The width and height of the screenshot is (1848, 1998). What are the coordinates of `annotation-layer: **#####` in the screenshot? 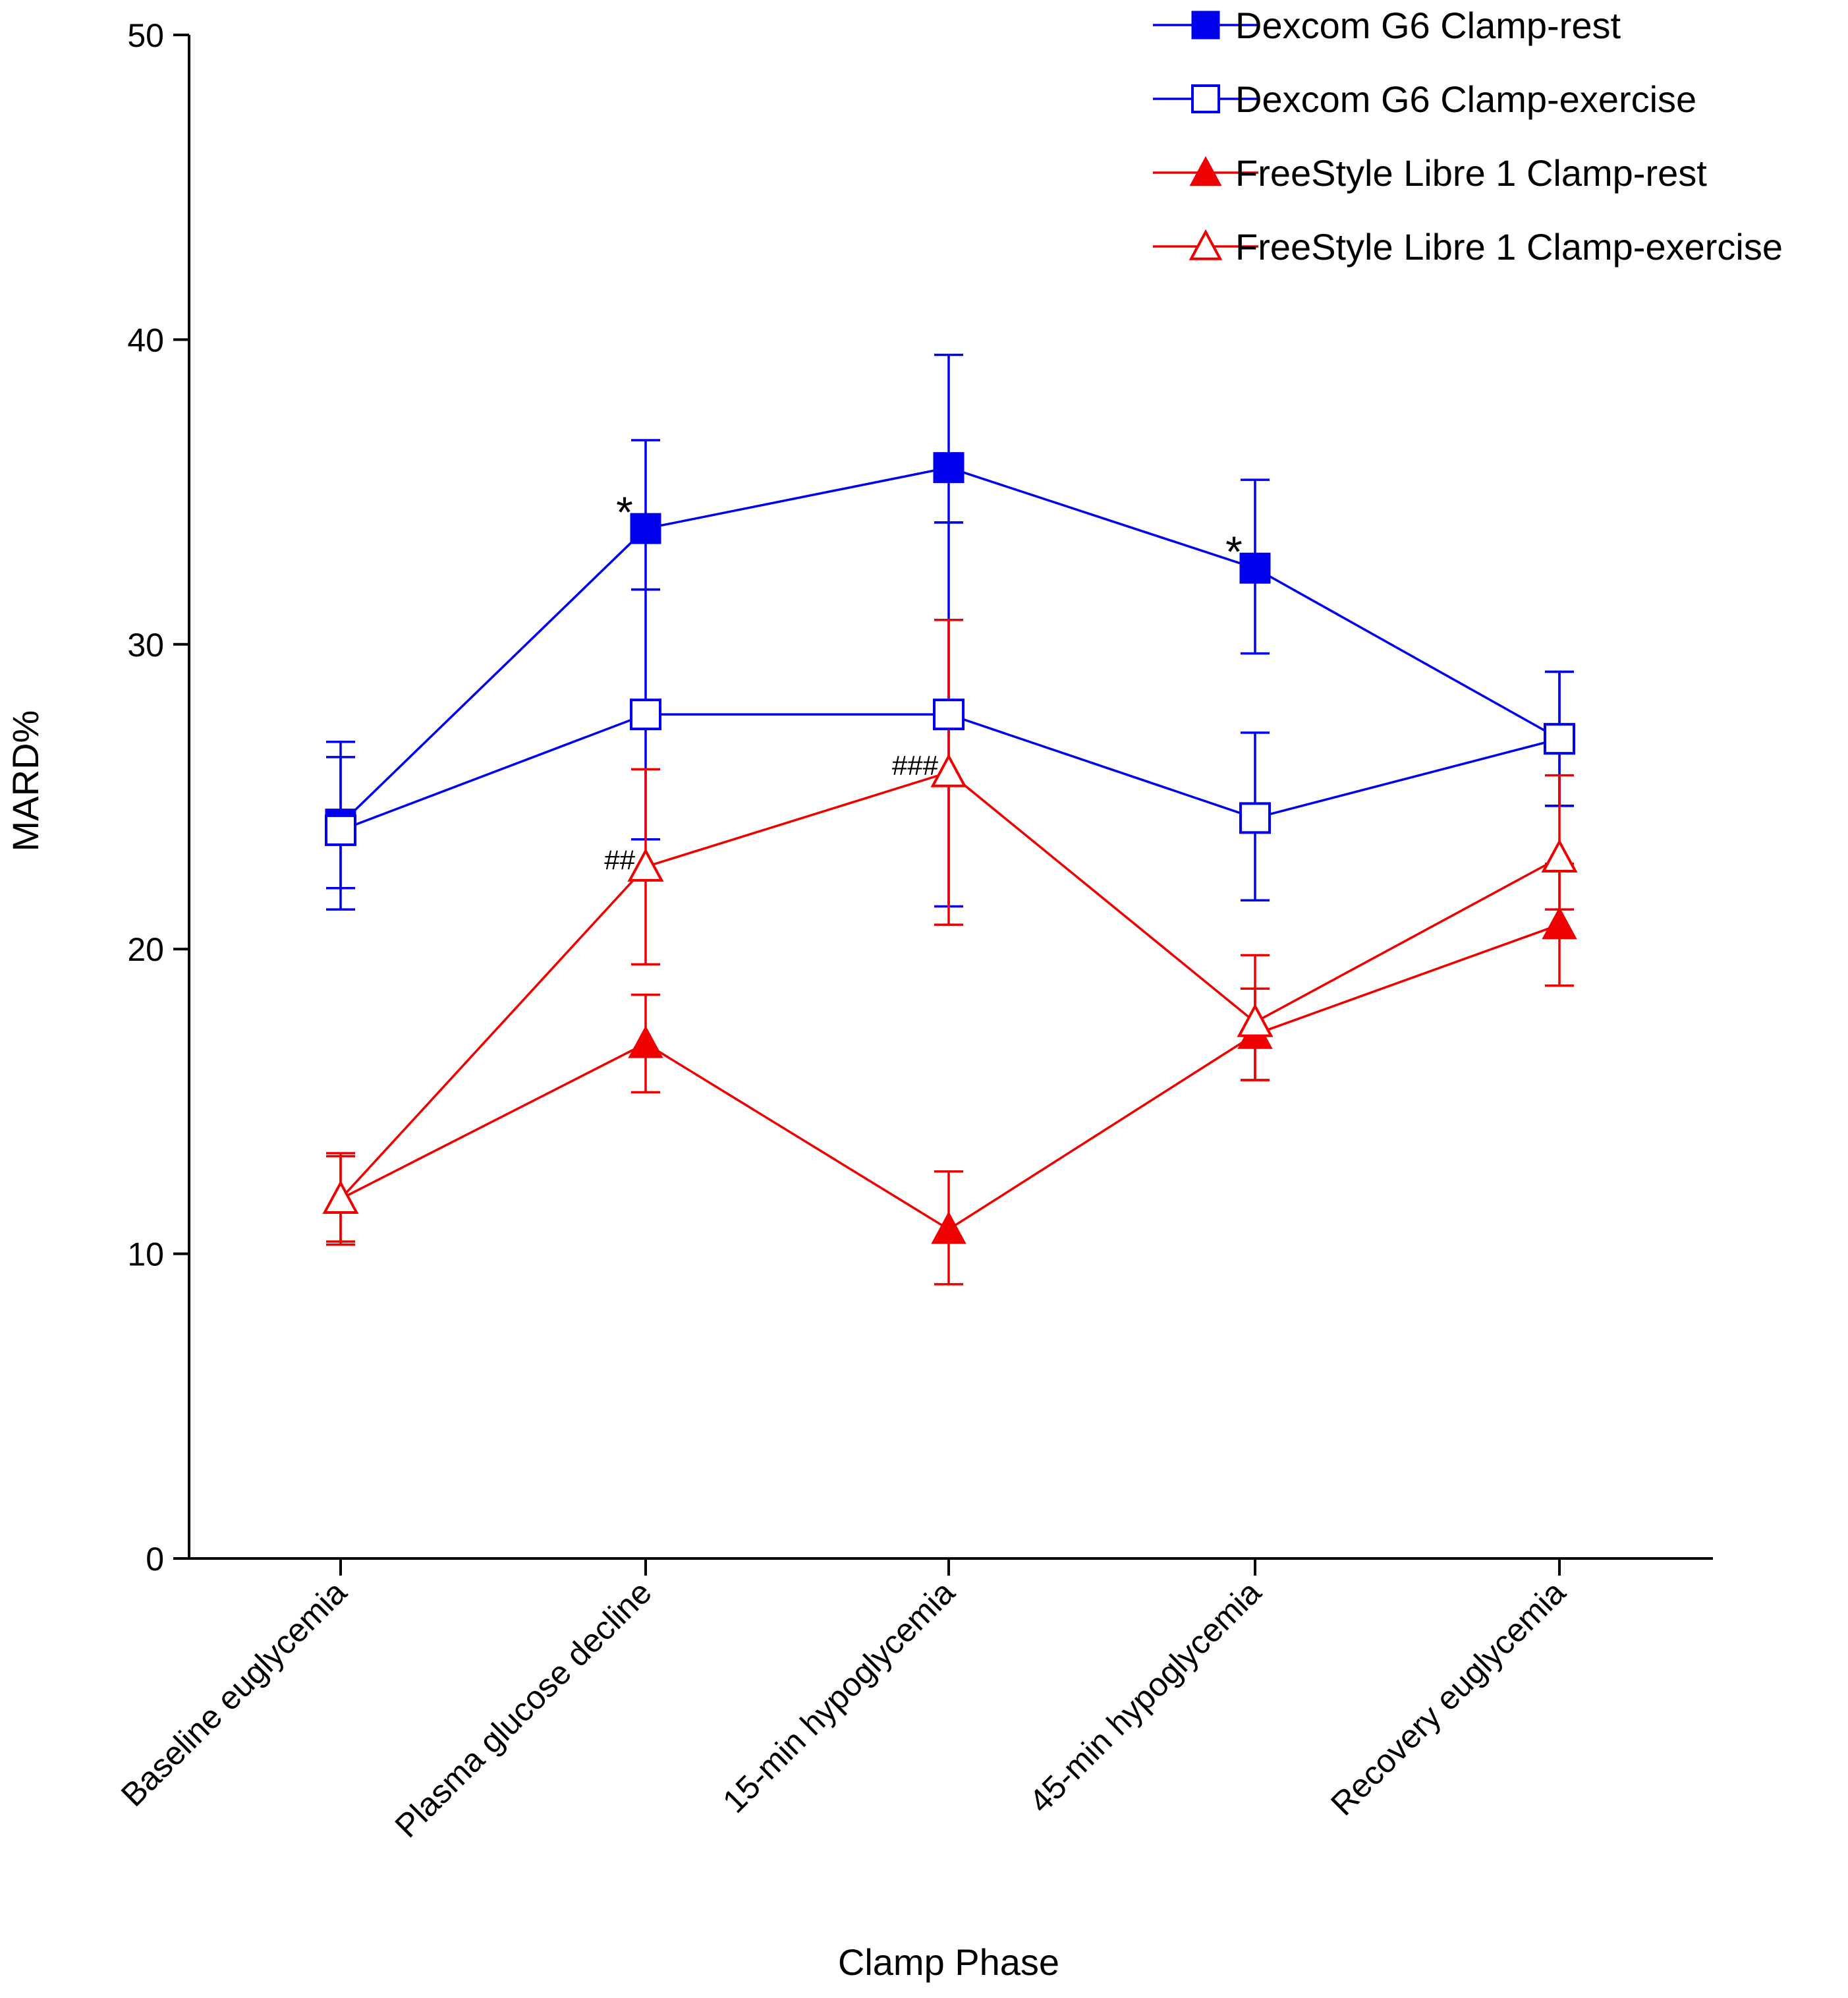 It's located at (923, 681).